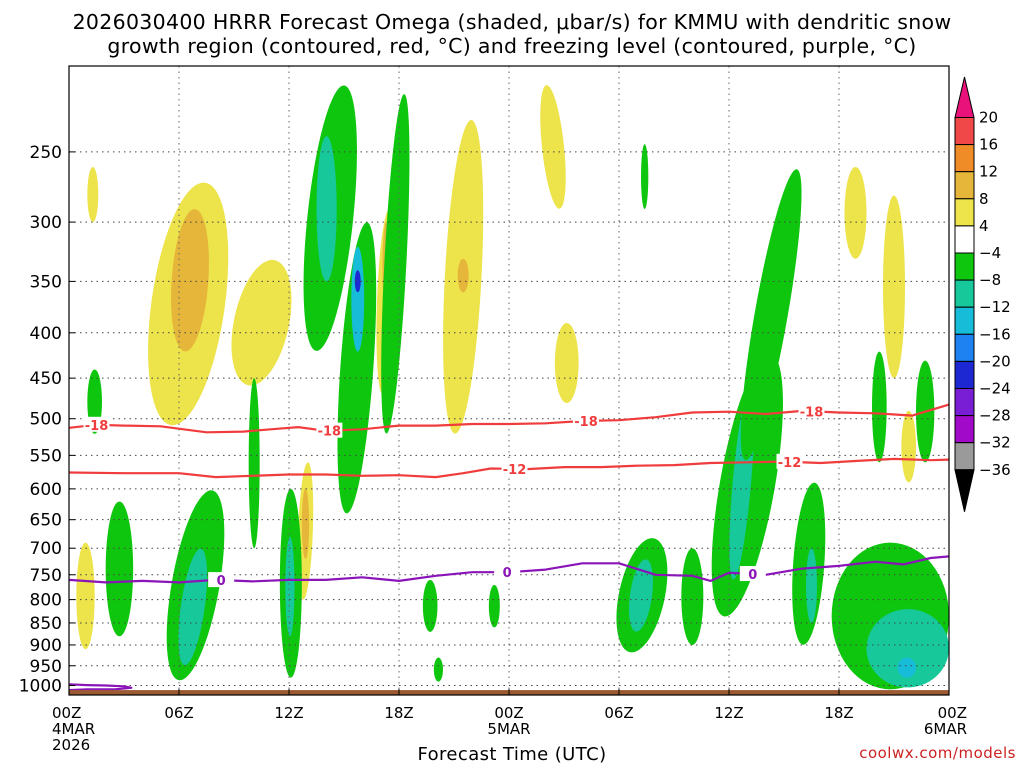 The width and height of the screenshot is (1024, 768). What do you see at coordinates (937, 753) in the screenshot?
I see `credit-link: coolwx.com/models` at bounding box center [937, 753].